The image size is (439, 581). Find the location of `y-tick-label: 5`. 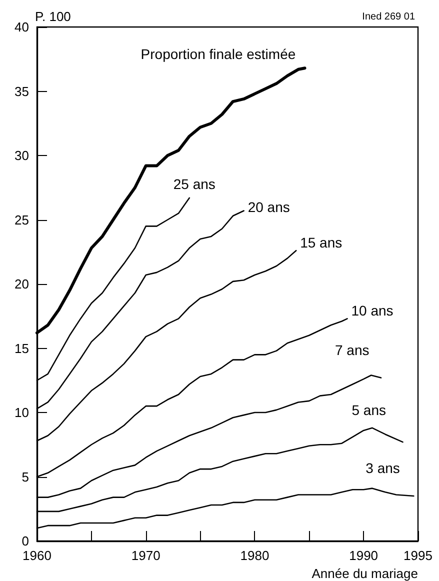

y-tick-label: 5 is located at coordinates (25, 476).